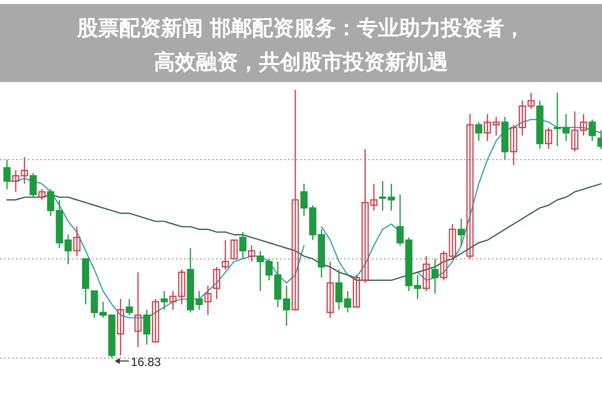 The image size is (602, 401). I want to click on annotation: 16.83, so click(146, 362).